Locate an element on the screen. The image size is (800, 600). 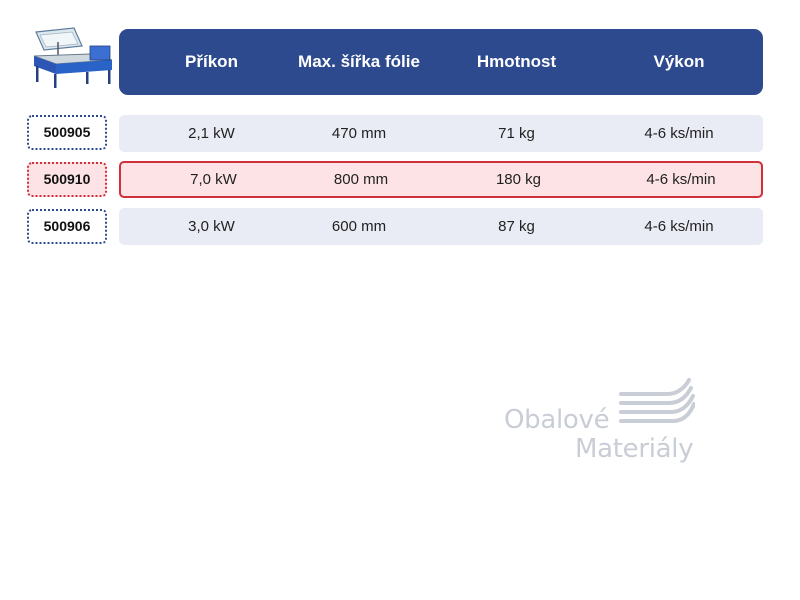
header-output: Výkon is located at coordinates (679, 61).